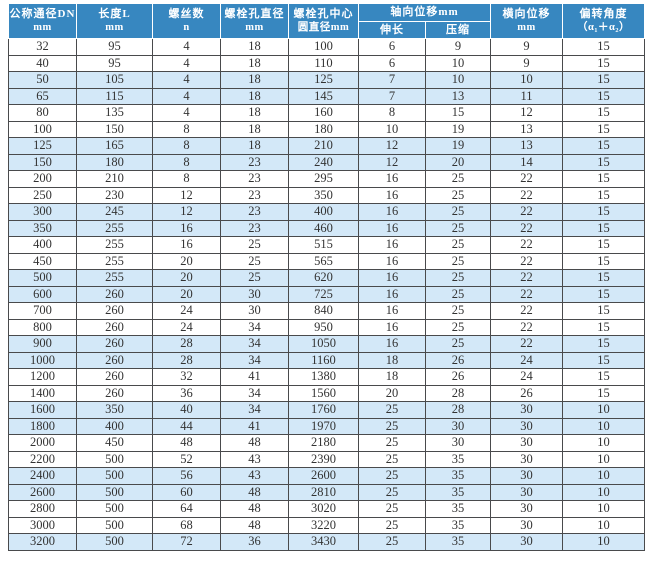  Describe the element at coordinates (323, 311) in the screenshot. I see `table-cell: 840` at that location.